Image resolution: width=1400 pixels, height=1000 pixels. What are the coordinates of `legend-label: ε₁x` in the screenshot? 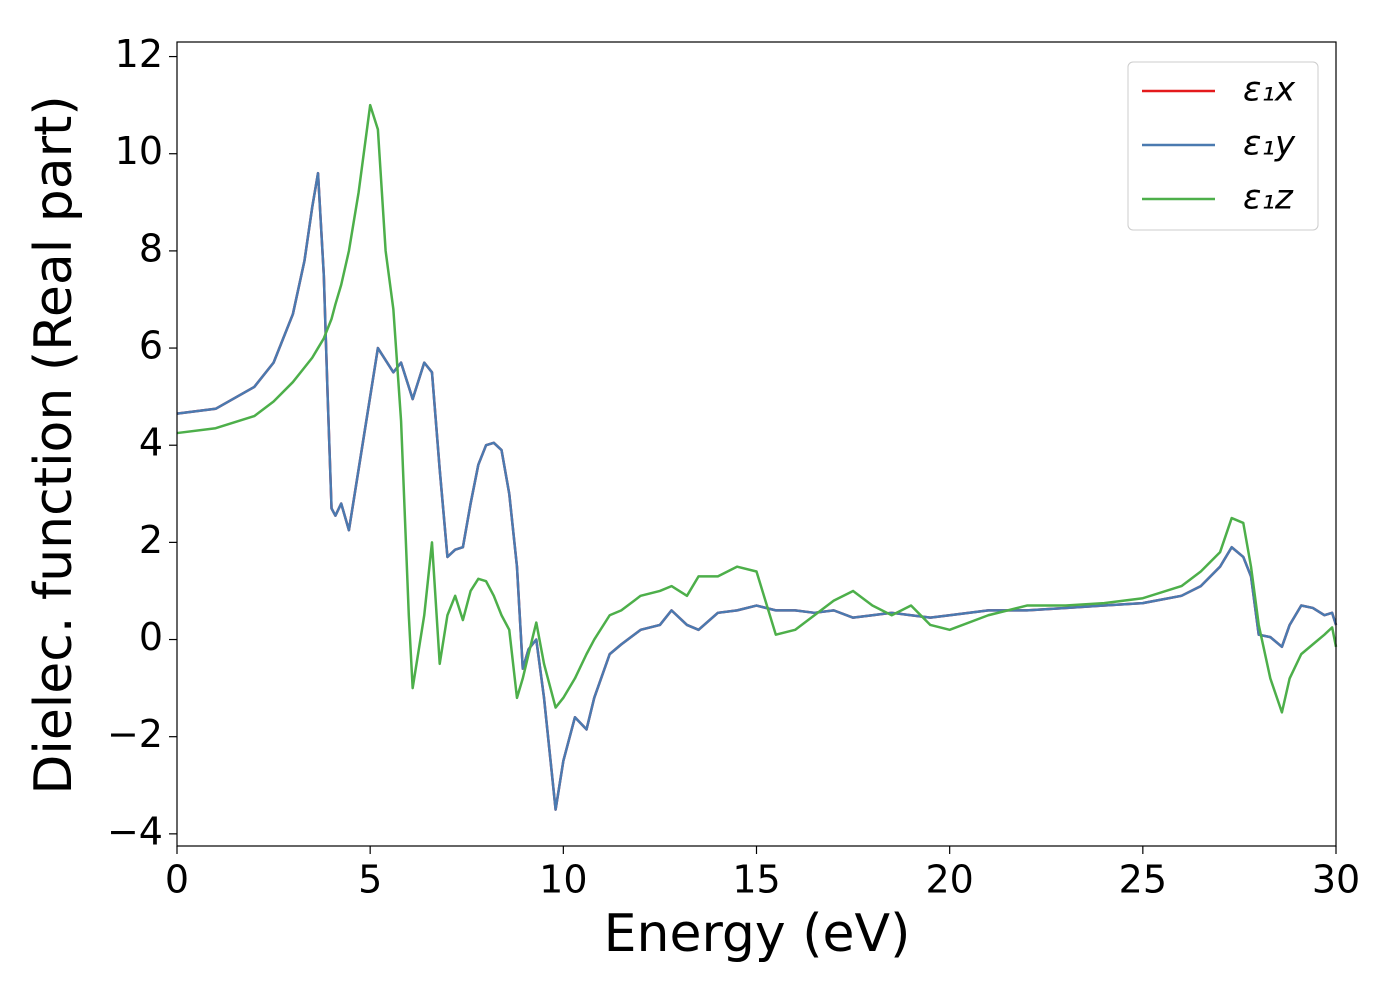 It's located at (1269, 90).